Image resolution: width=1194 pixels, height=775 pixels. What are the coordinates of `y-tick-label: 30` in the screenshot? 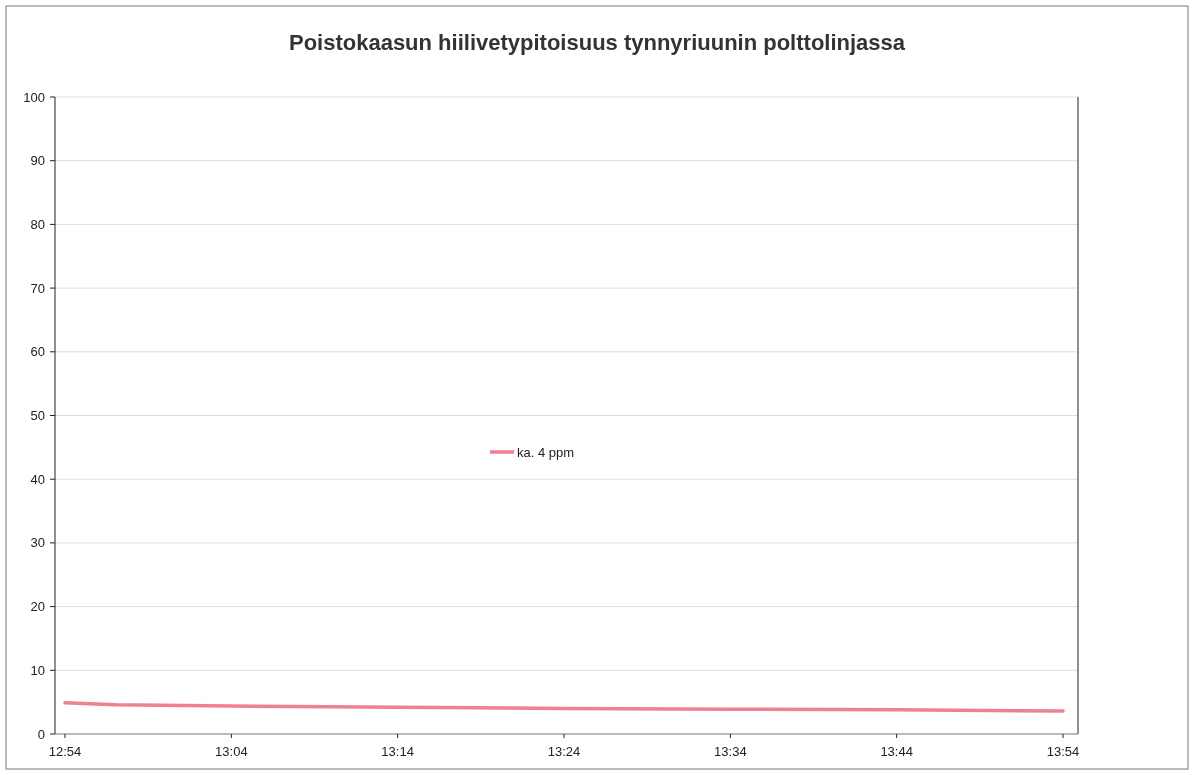 It's located at (37, 543).